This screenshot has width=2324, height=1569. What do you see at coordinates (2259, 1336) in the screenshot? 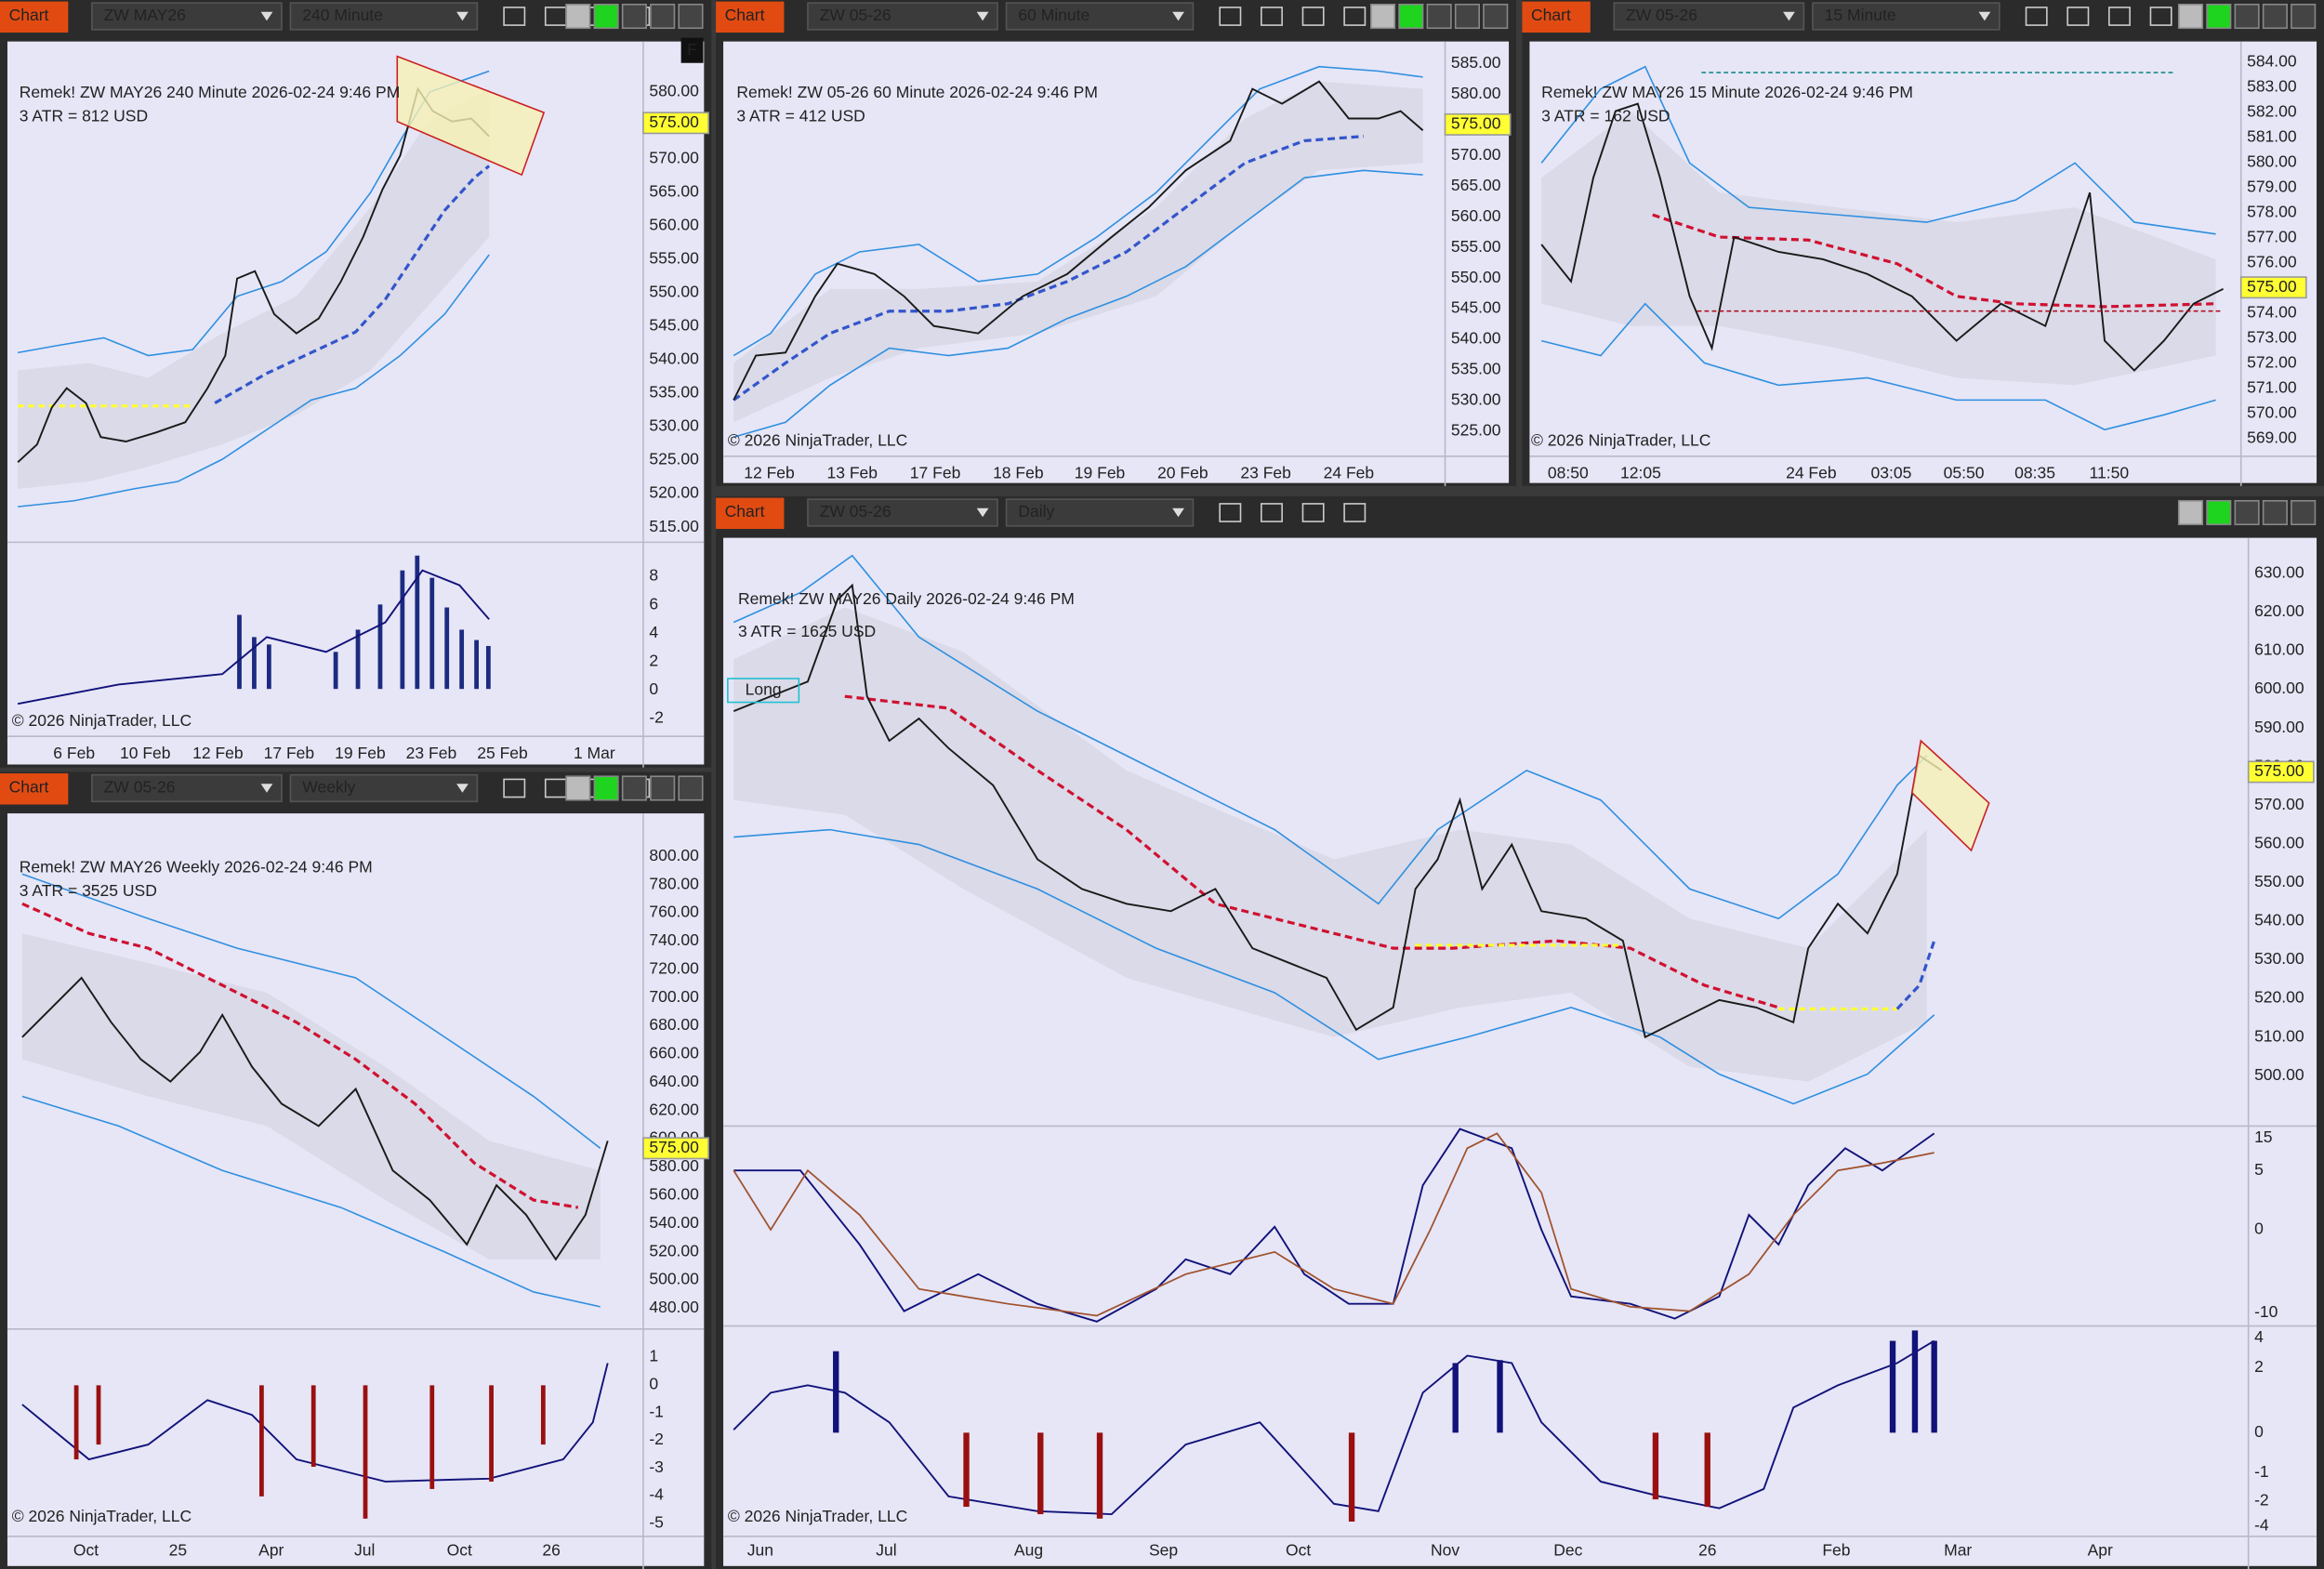
I see `indicator-tick-label: 4` at bounding box center [2259, 1336].